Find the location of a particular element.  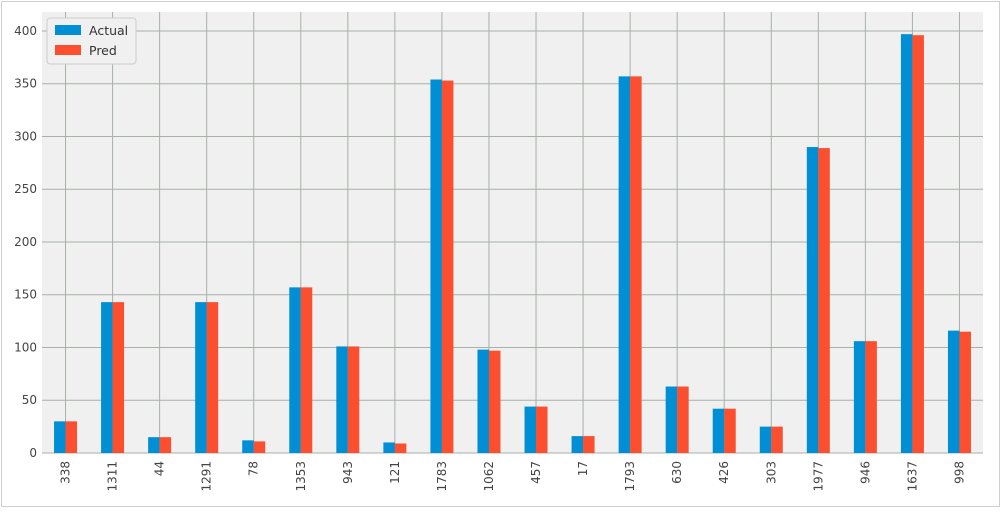

x-tick-label: 1793 is located at coordinates (630, 476).